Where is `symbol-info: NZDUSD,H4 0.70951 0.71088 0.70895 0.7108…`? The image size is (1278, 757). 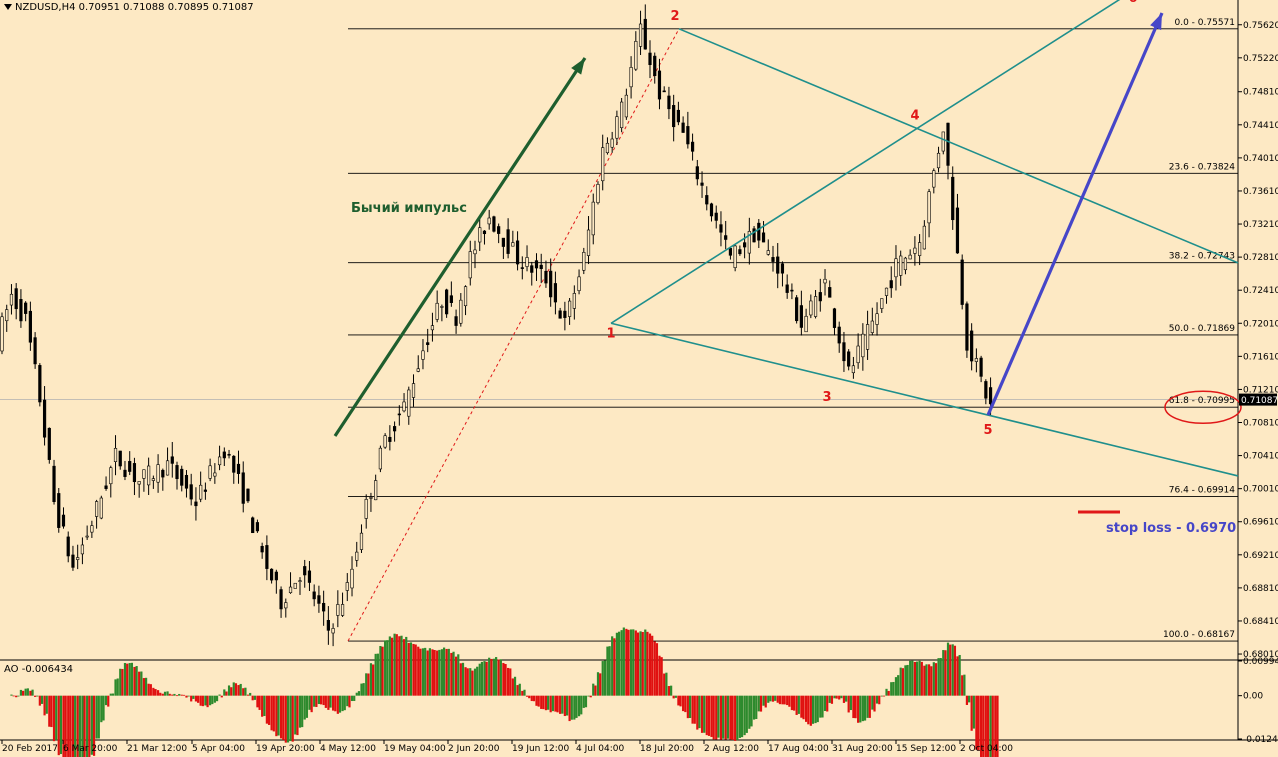
symbol-info: NZDUSD,H4 0.70951 0.71088 0.70895 0.7108… is located at coordinates (134, 7).